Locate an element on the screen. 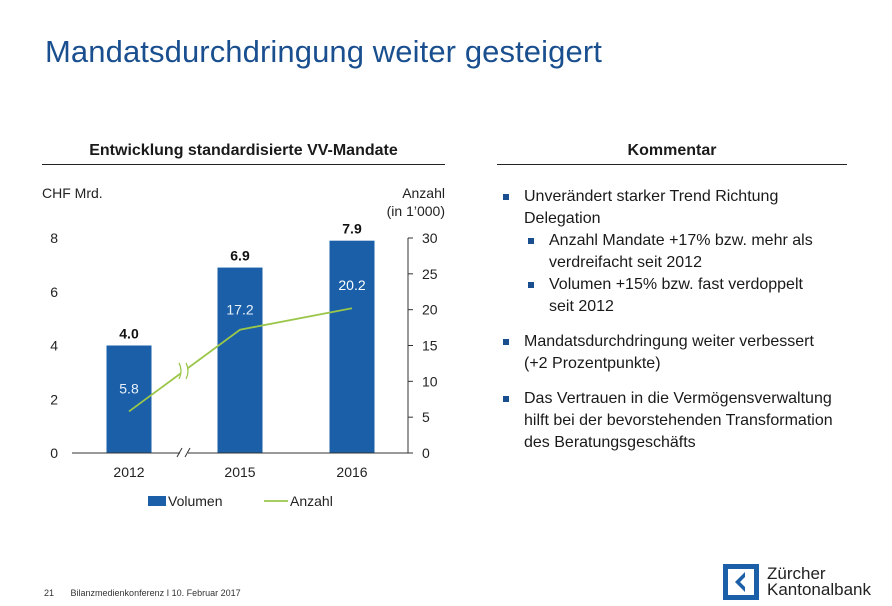 The image size is (892, 606). logo-text-line1: Zürcher is located at coordinates (796, 573).